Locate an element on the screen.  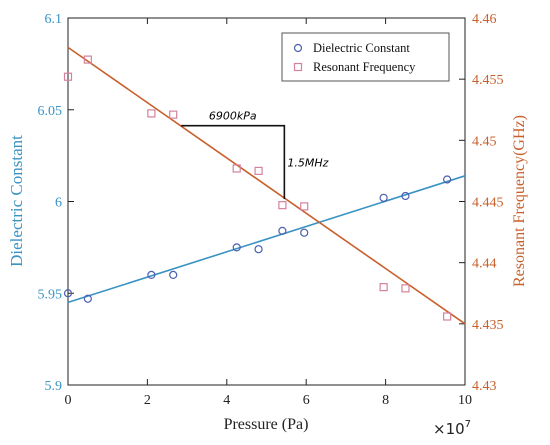
left-axis-ticks: 5.9 5.95 6 6.05 6.1 is located at coordinates (56, 203).